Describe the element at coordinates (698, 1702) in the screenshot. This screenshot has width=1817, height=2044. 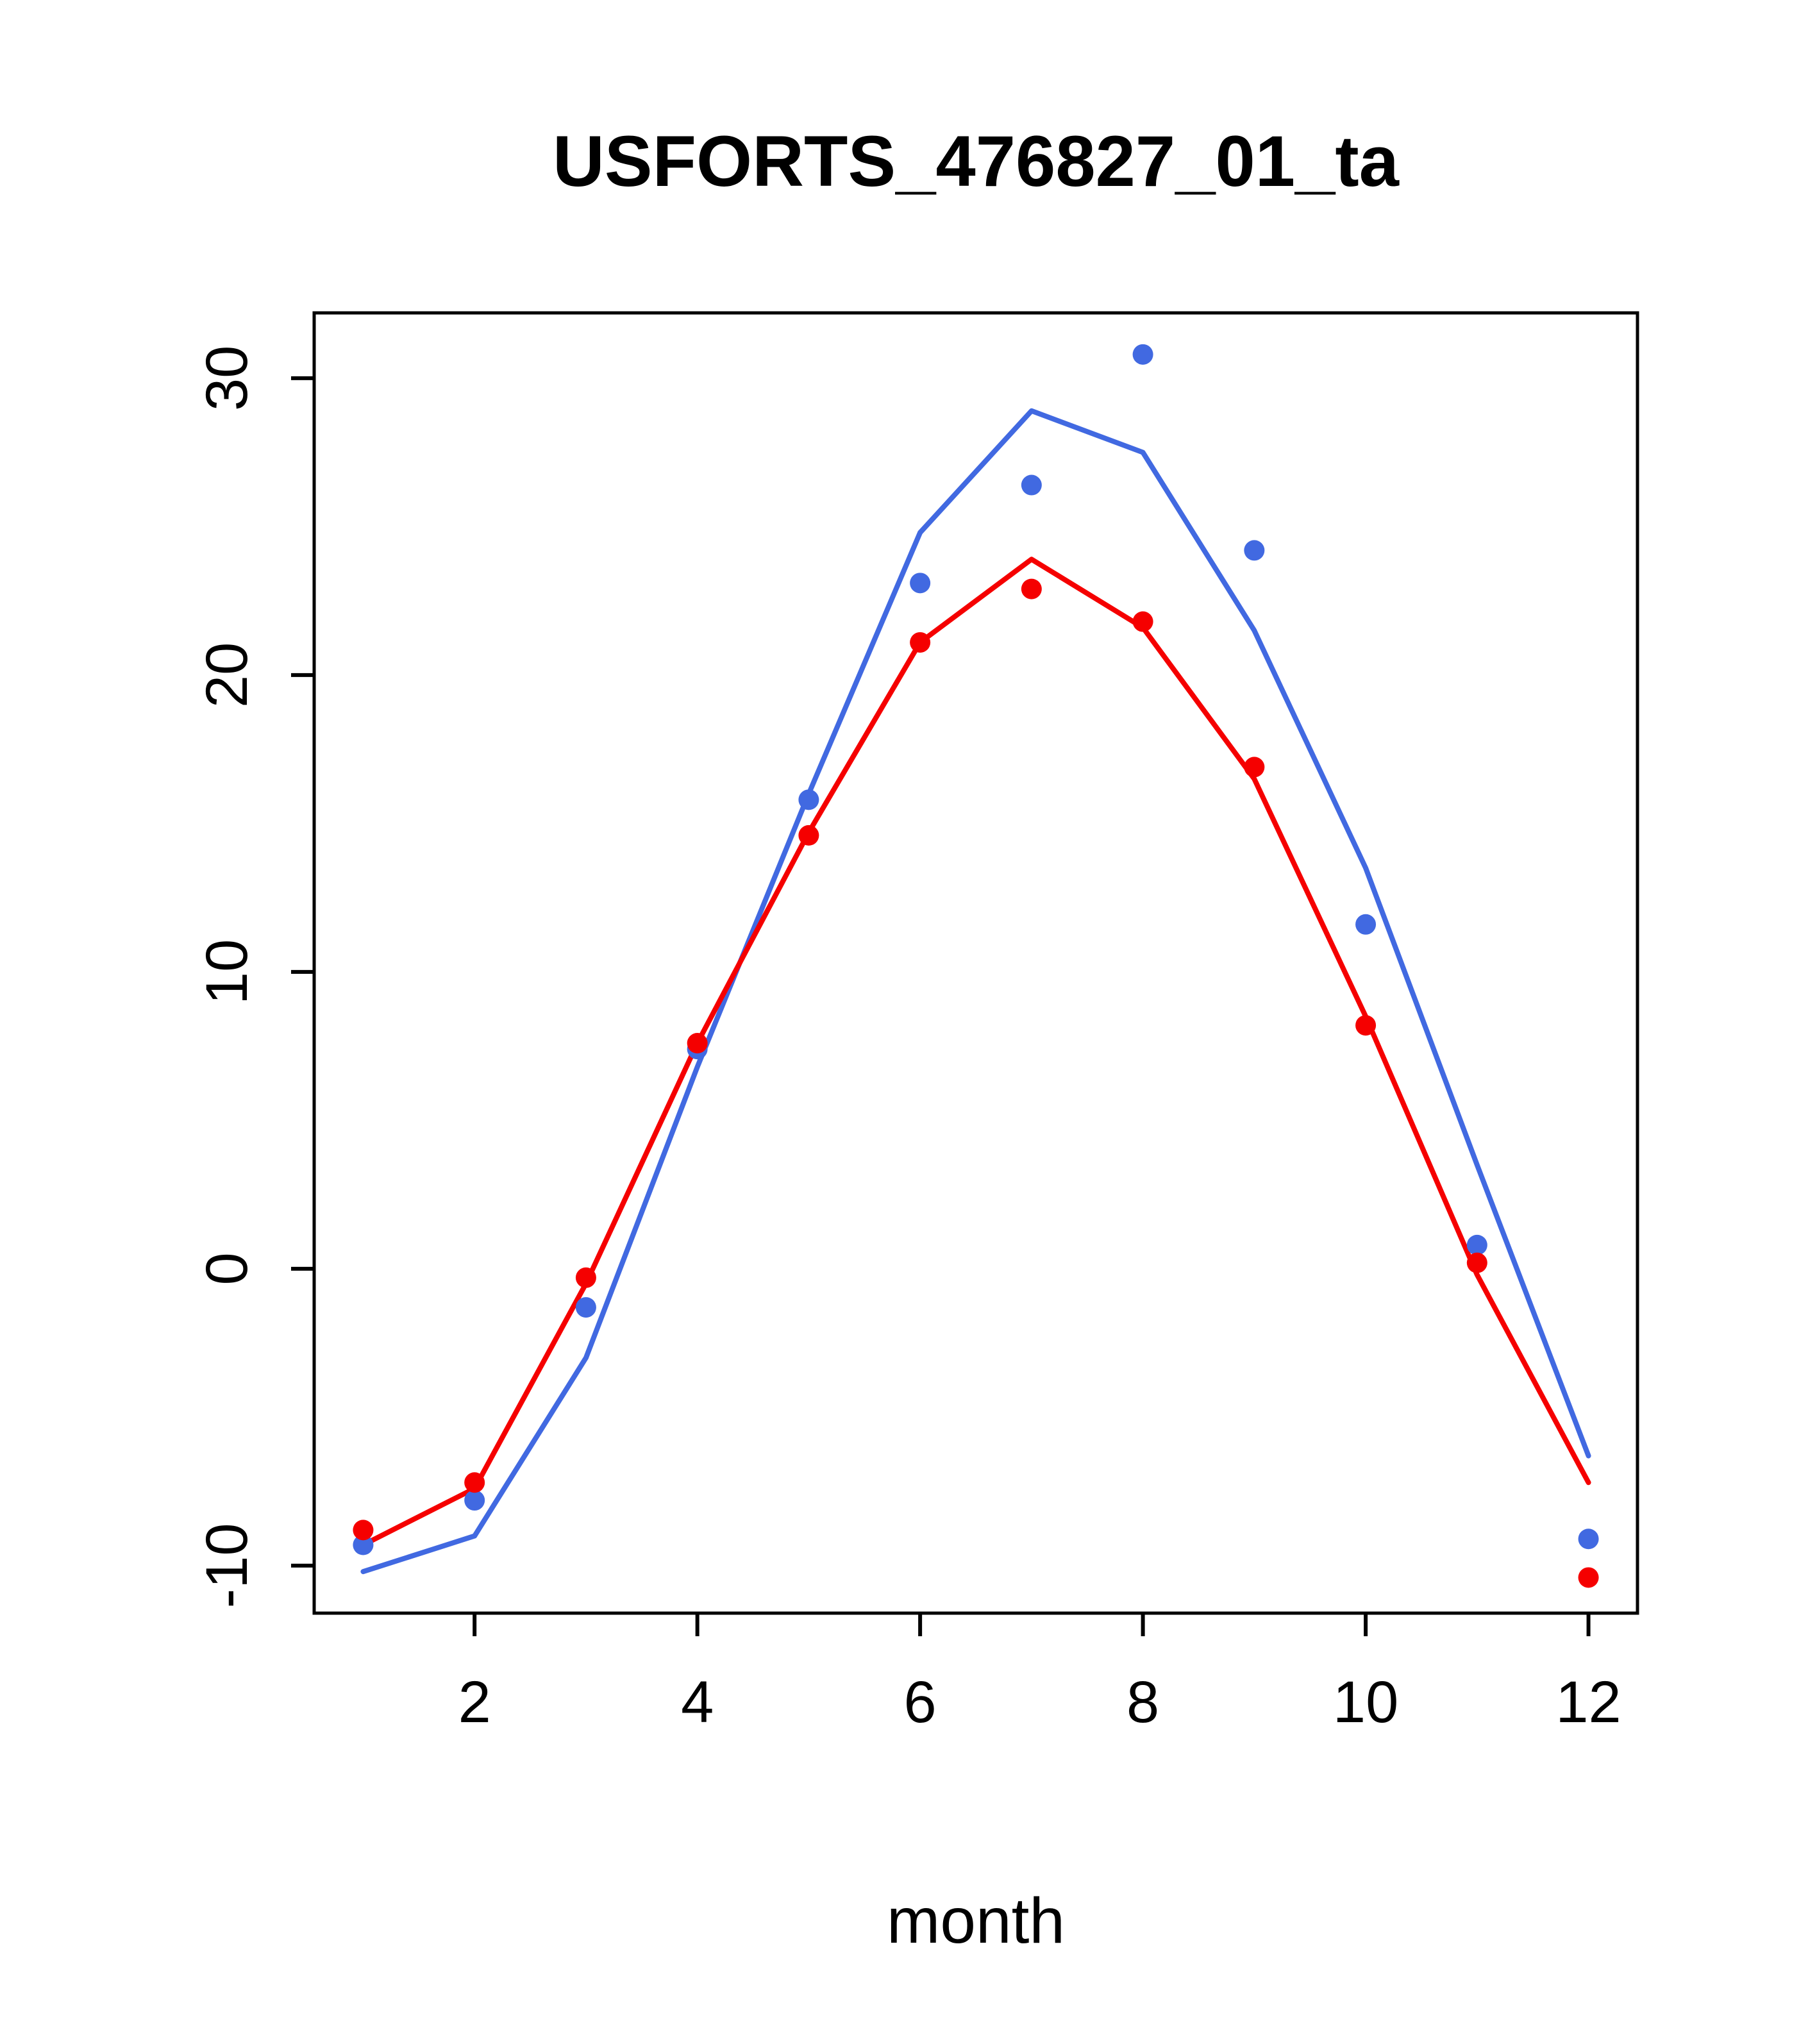
I see `x-tick-label: 4` at that location.